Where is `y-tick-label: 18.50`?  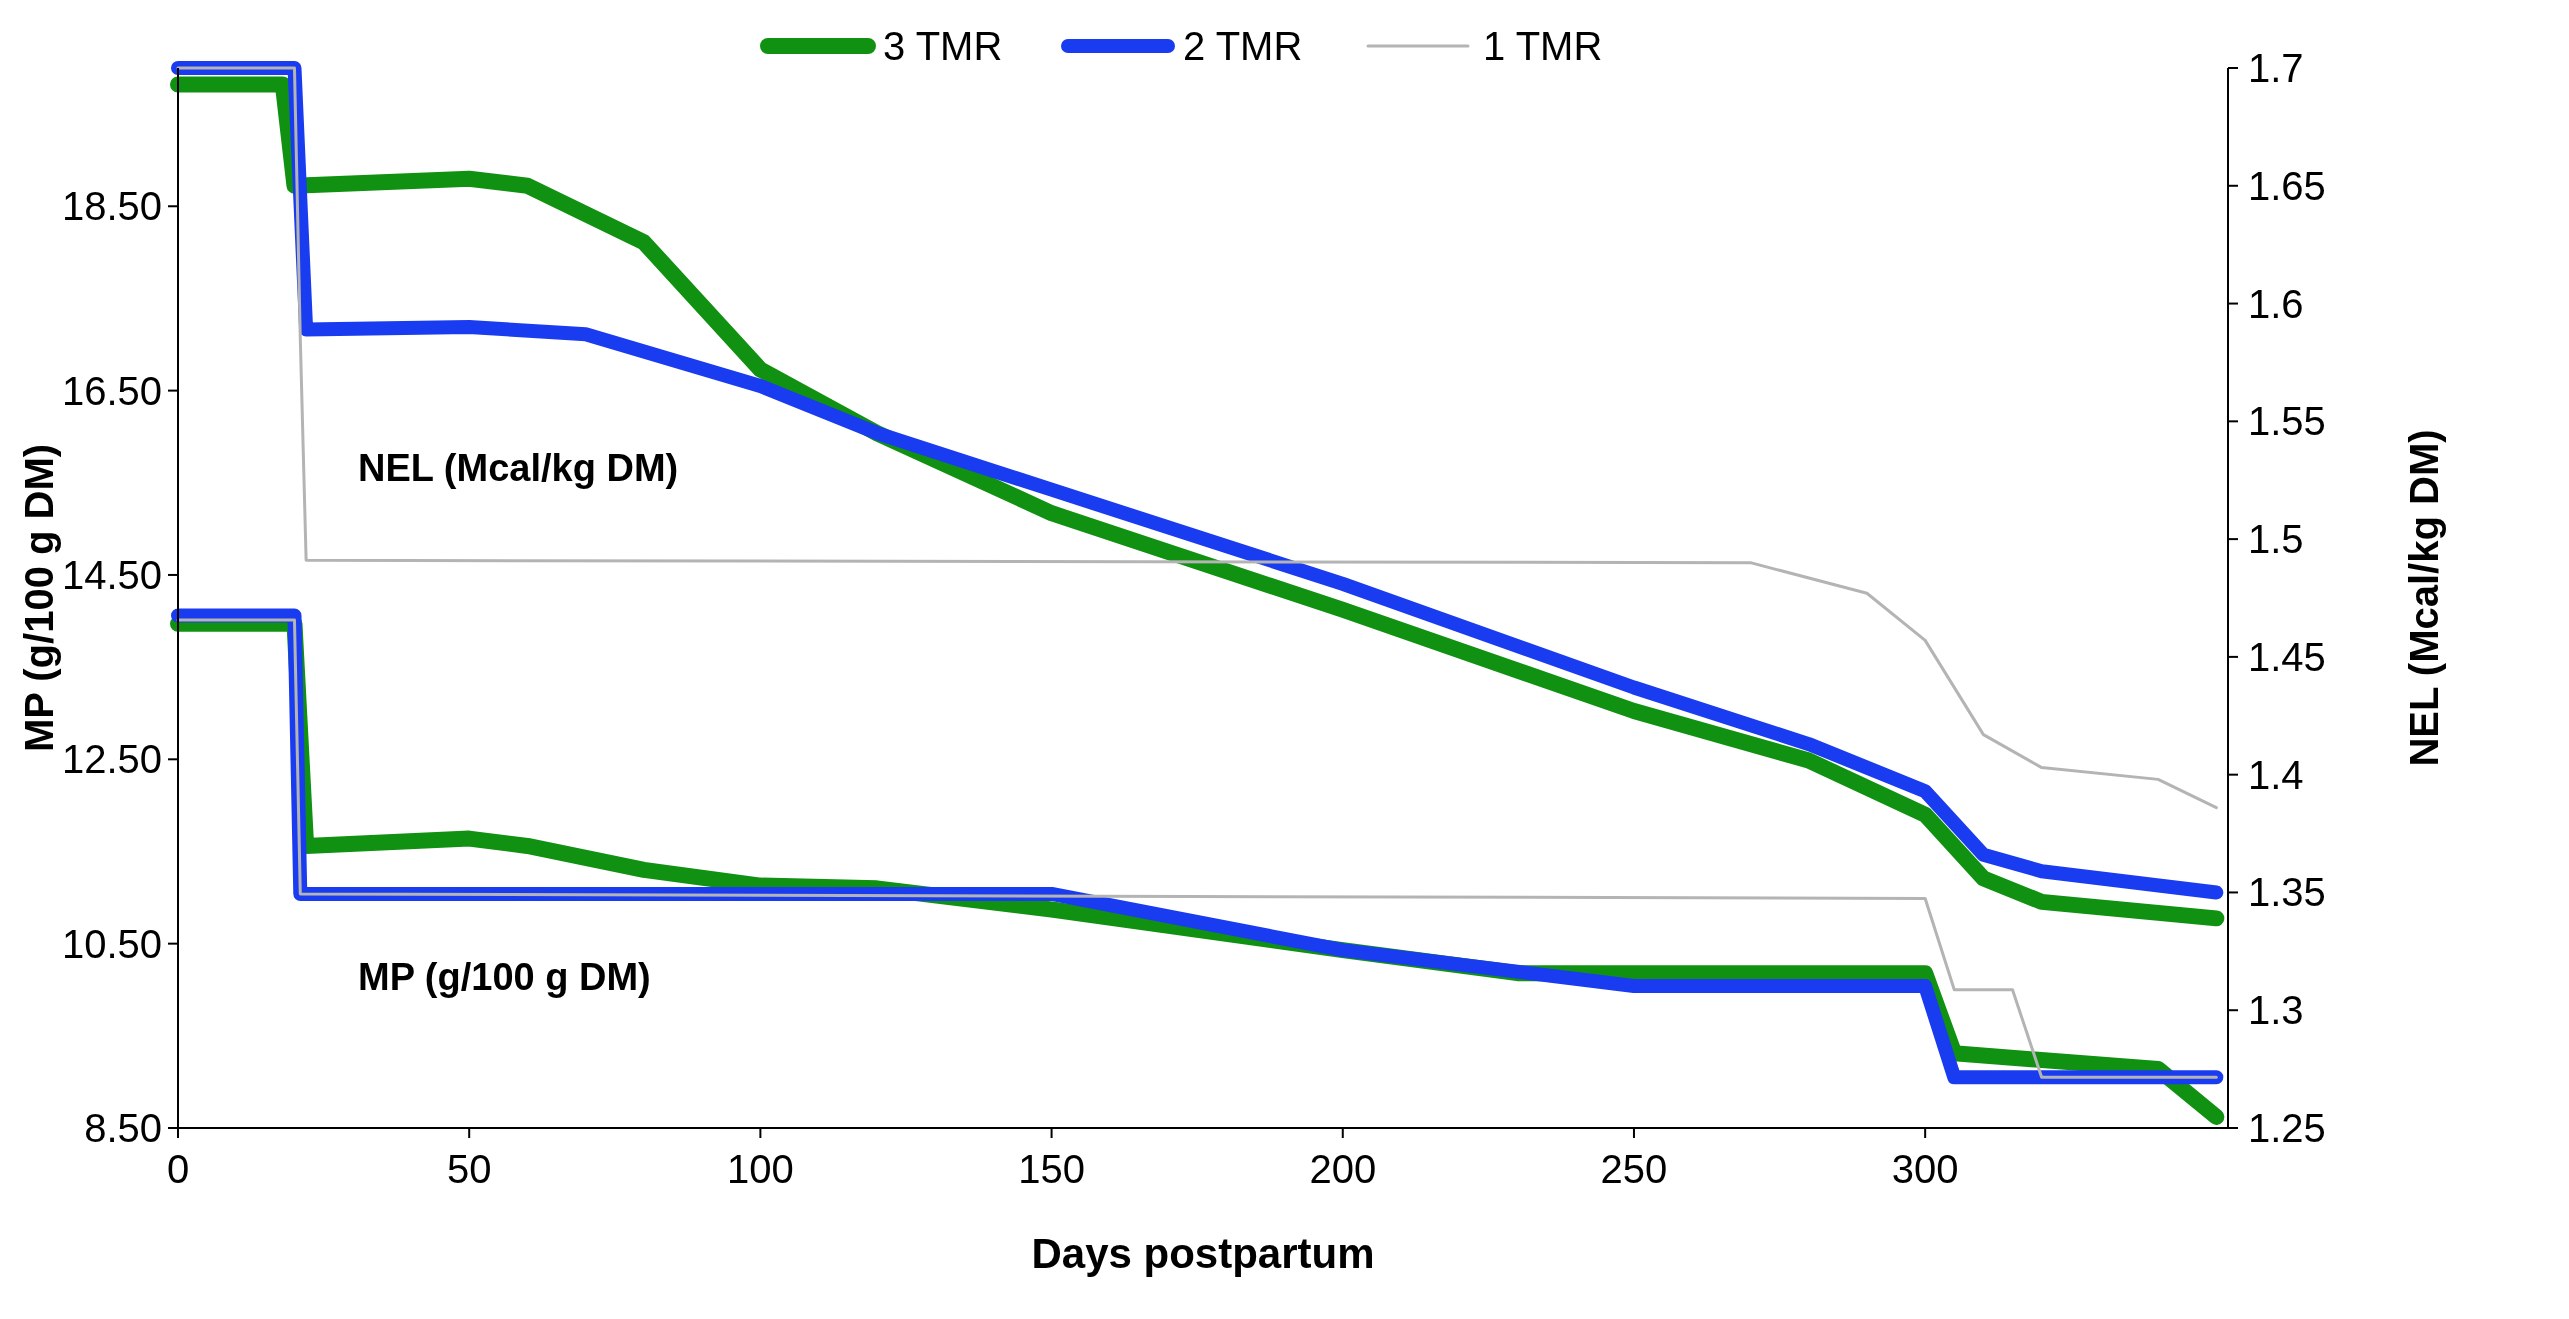
y-tick-label: 18.50 is located at coordinates (111, 206).